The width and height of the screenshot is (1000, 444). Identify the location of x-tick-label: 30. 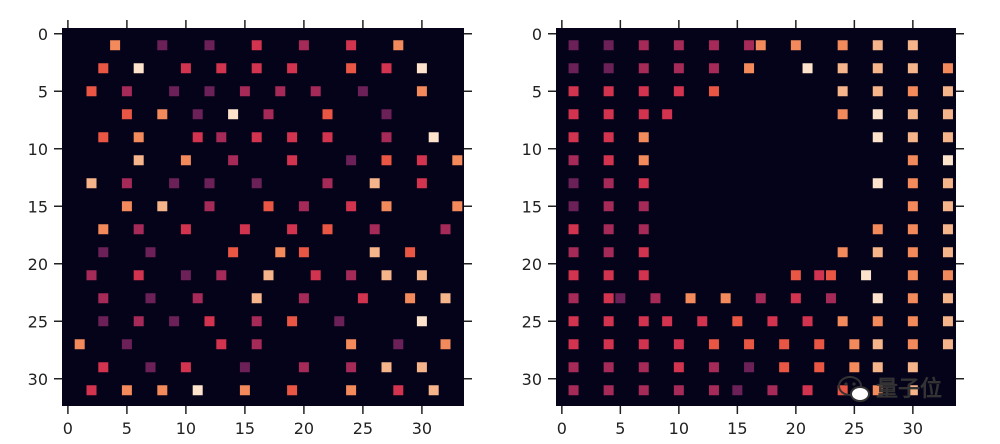
(422, 428).